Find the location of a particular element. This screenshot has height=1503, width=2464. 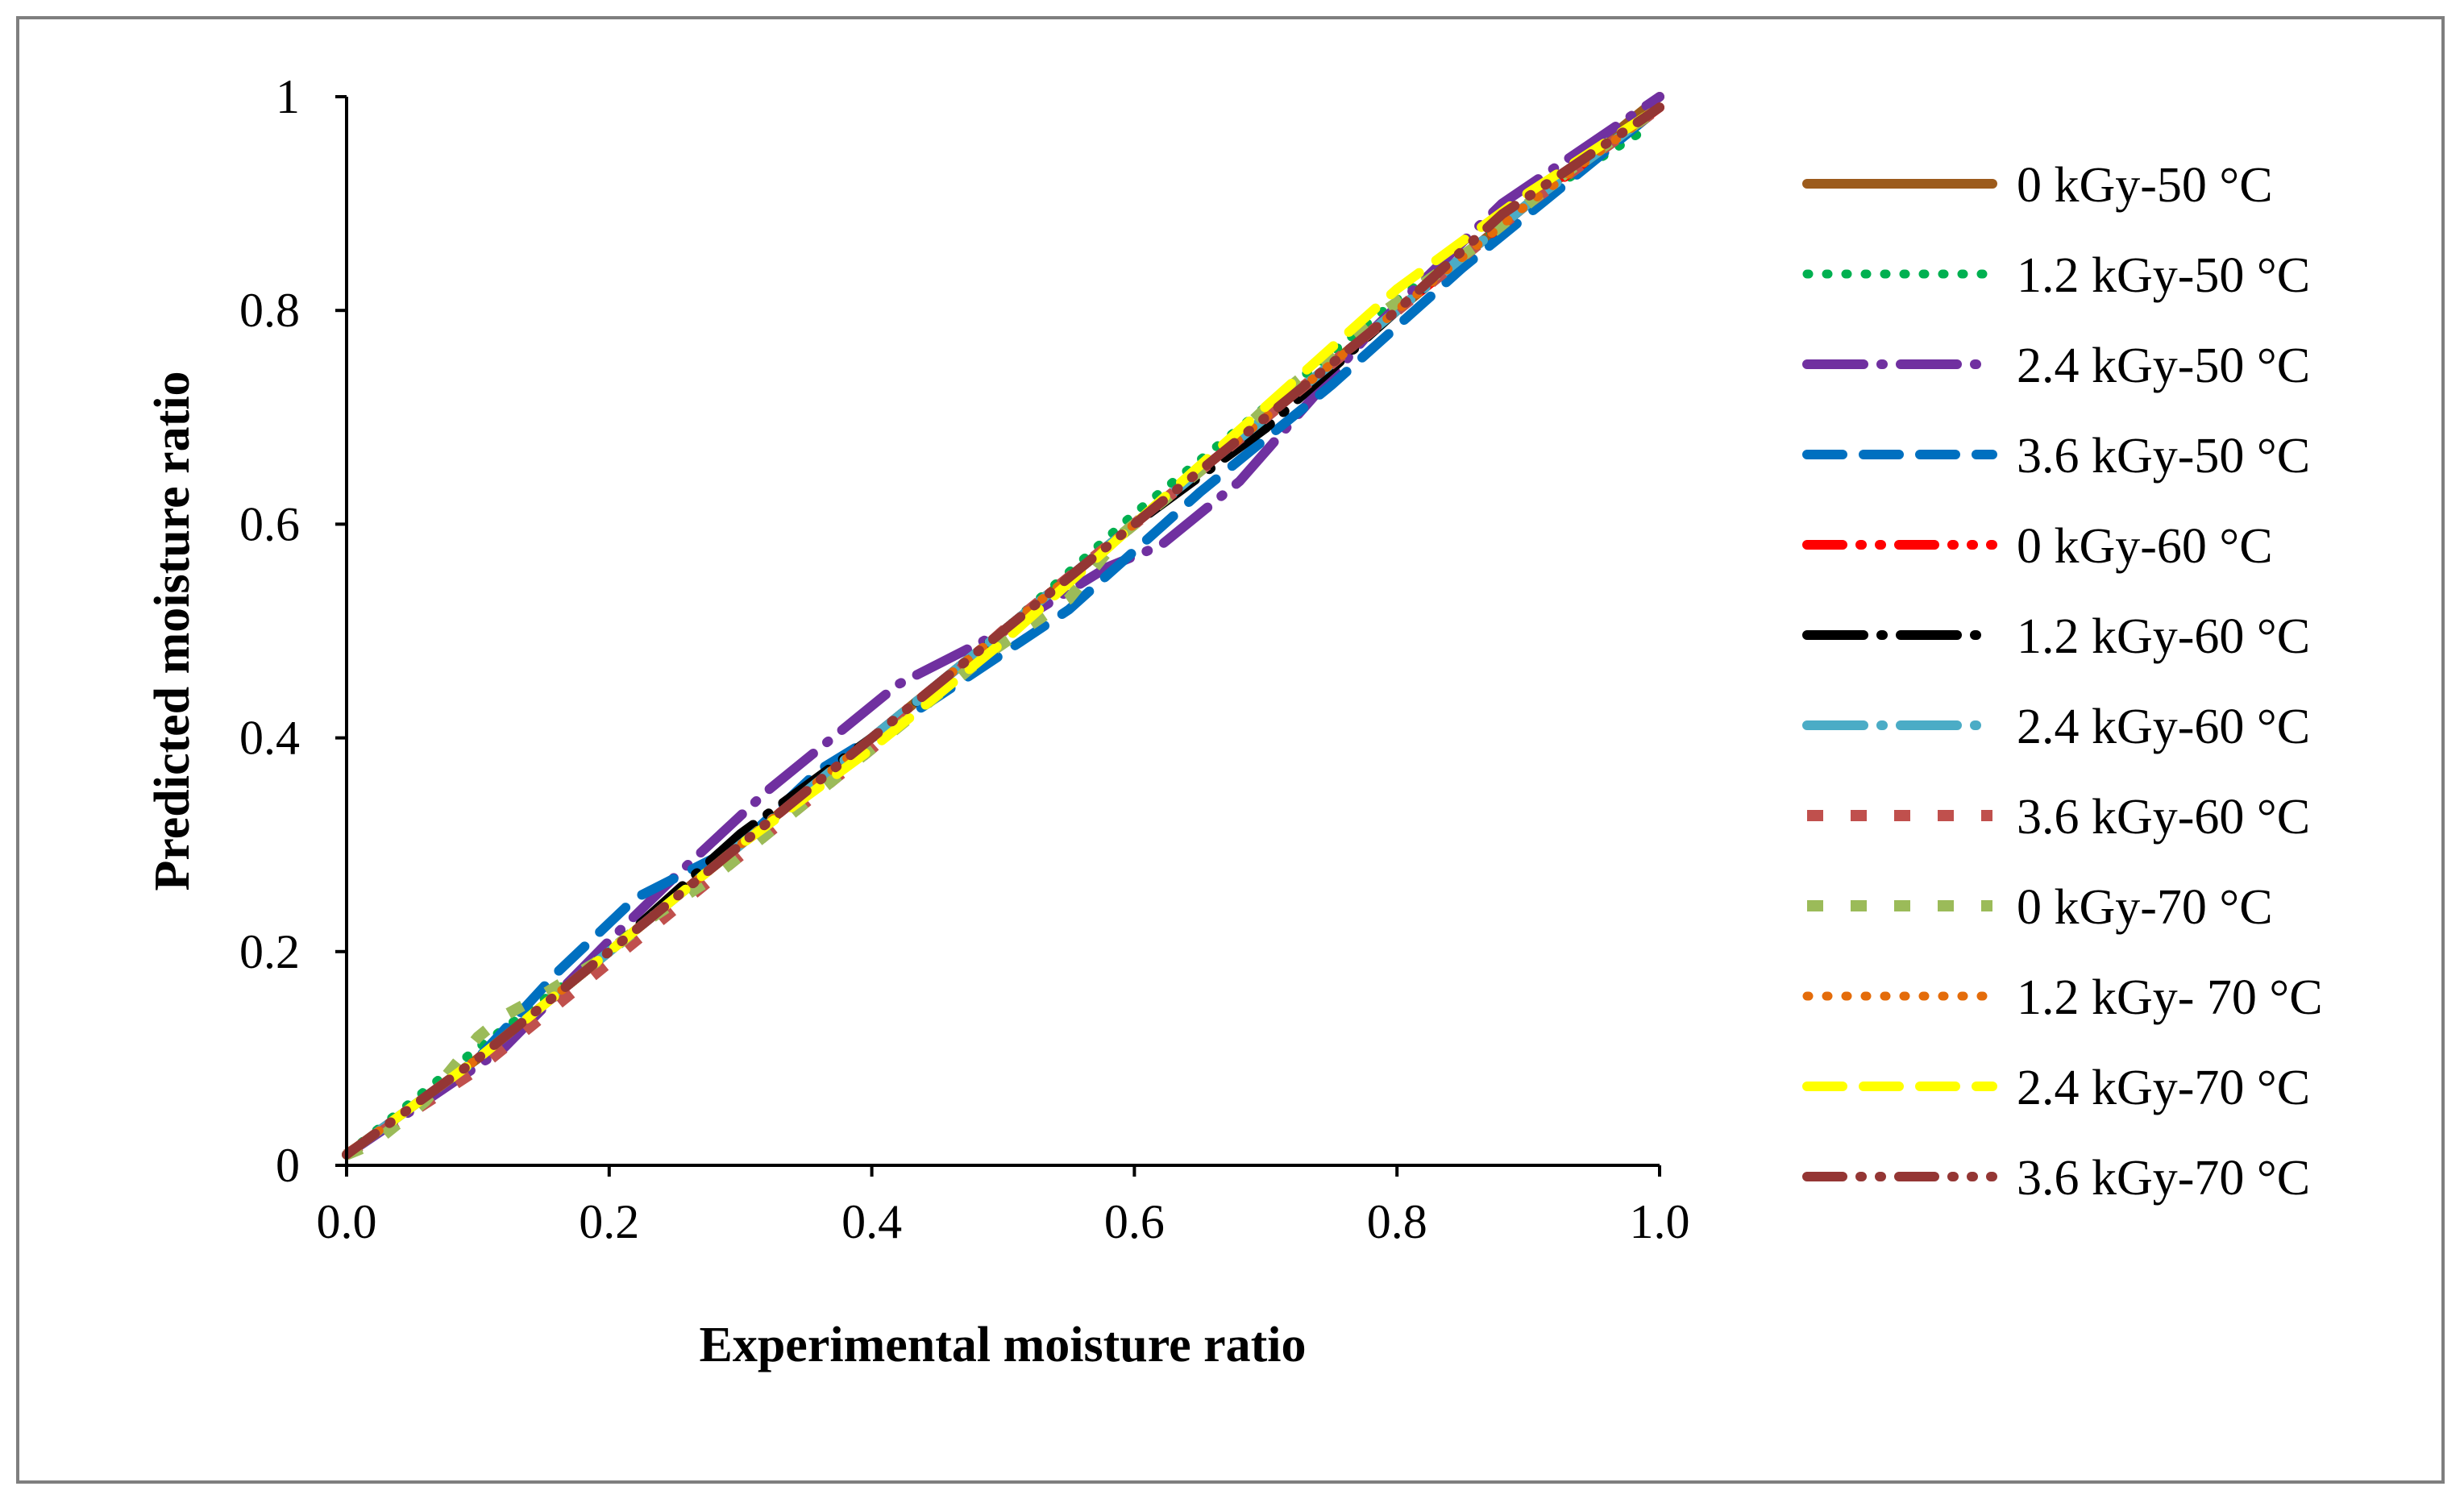

legend-item: 3.6 kGy-50 °C is located at coordinates (2056, 456).